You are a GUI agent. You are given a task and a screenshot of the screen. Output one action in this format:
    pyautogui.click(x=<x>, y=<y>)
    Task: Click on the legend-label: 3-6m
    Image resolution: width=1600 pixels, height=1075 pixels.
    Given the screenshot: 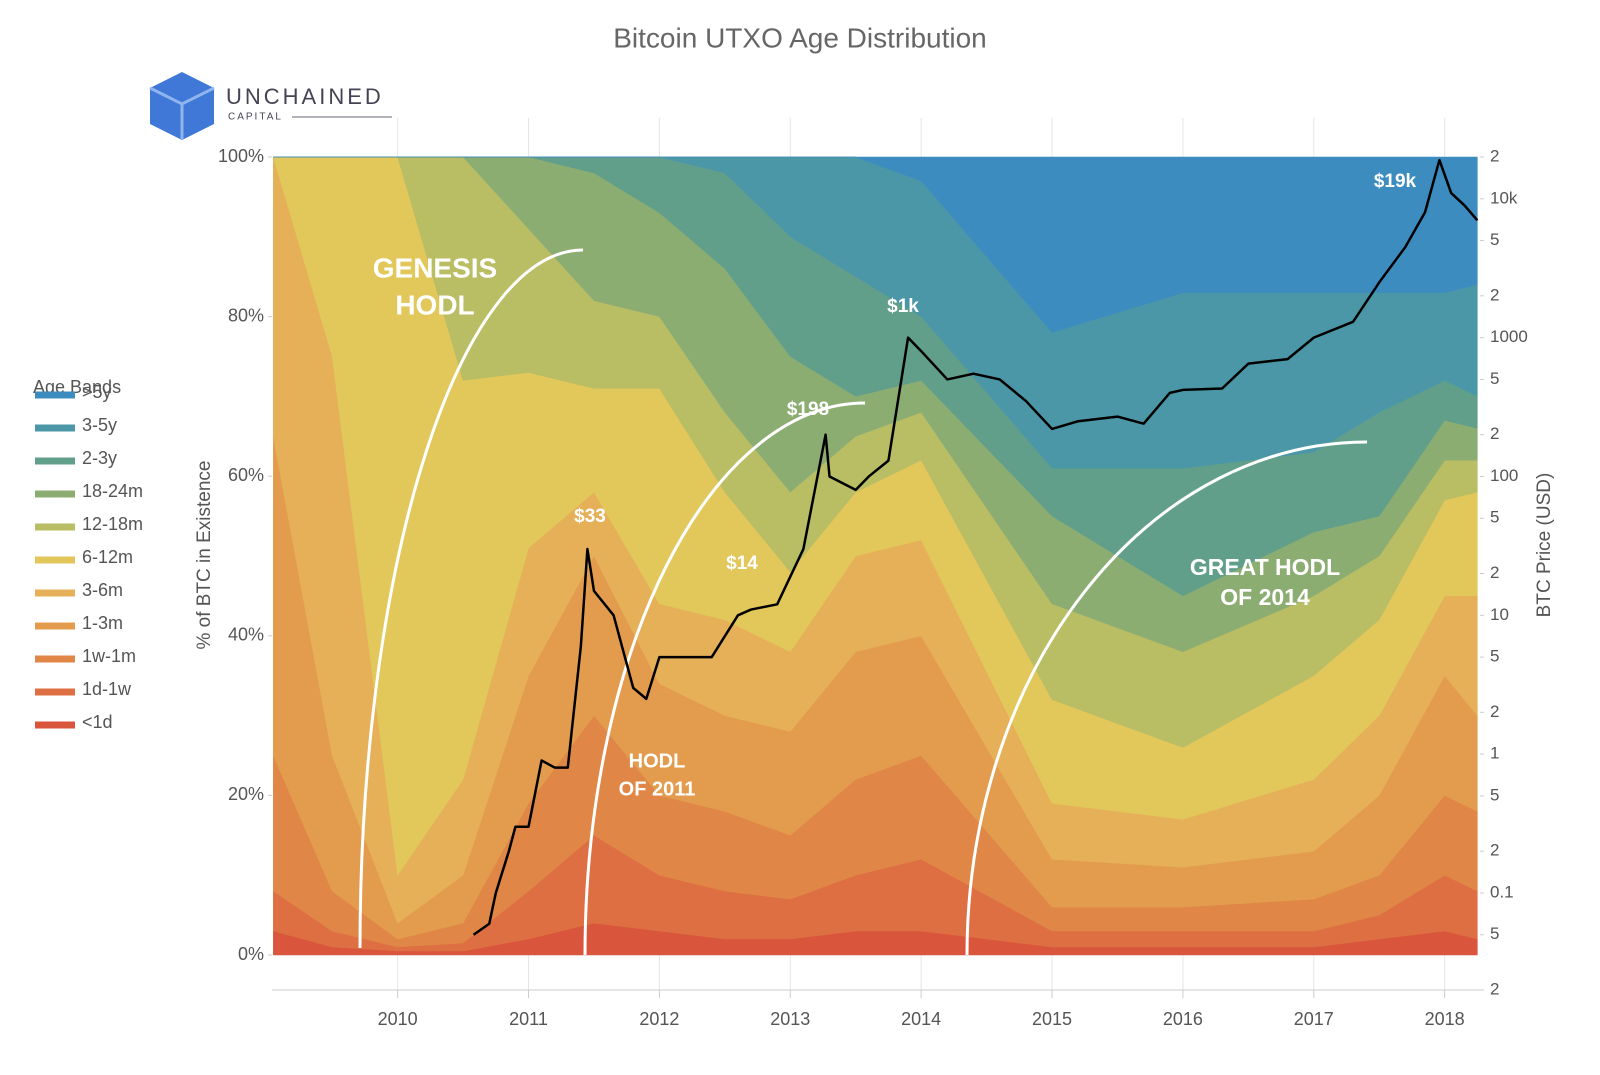 What is the action you would take?
    pyautogui.click(x=102, y=590)
    